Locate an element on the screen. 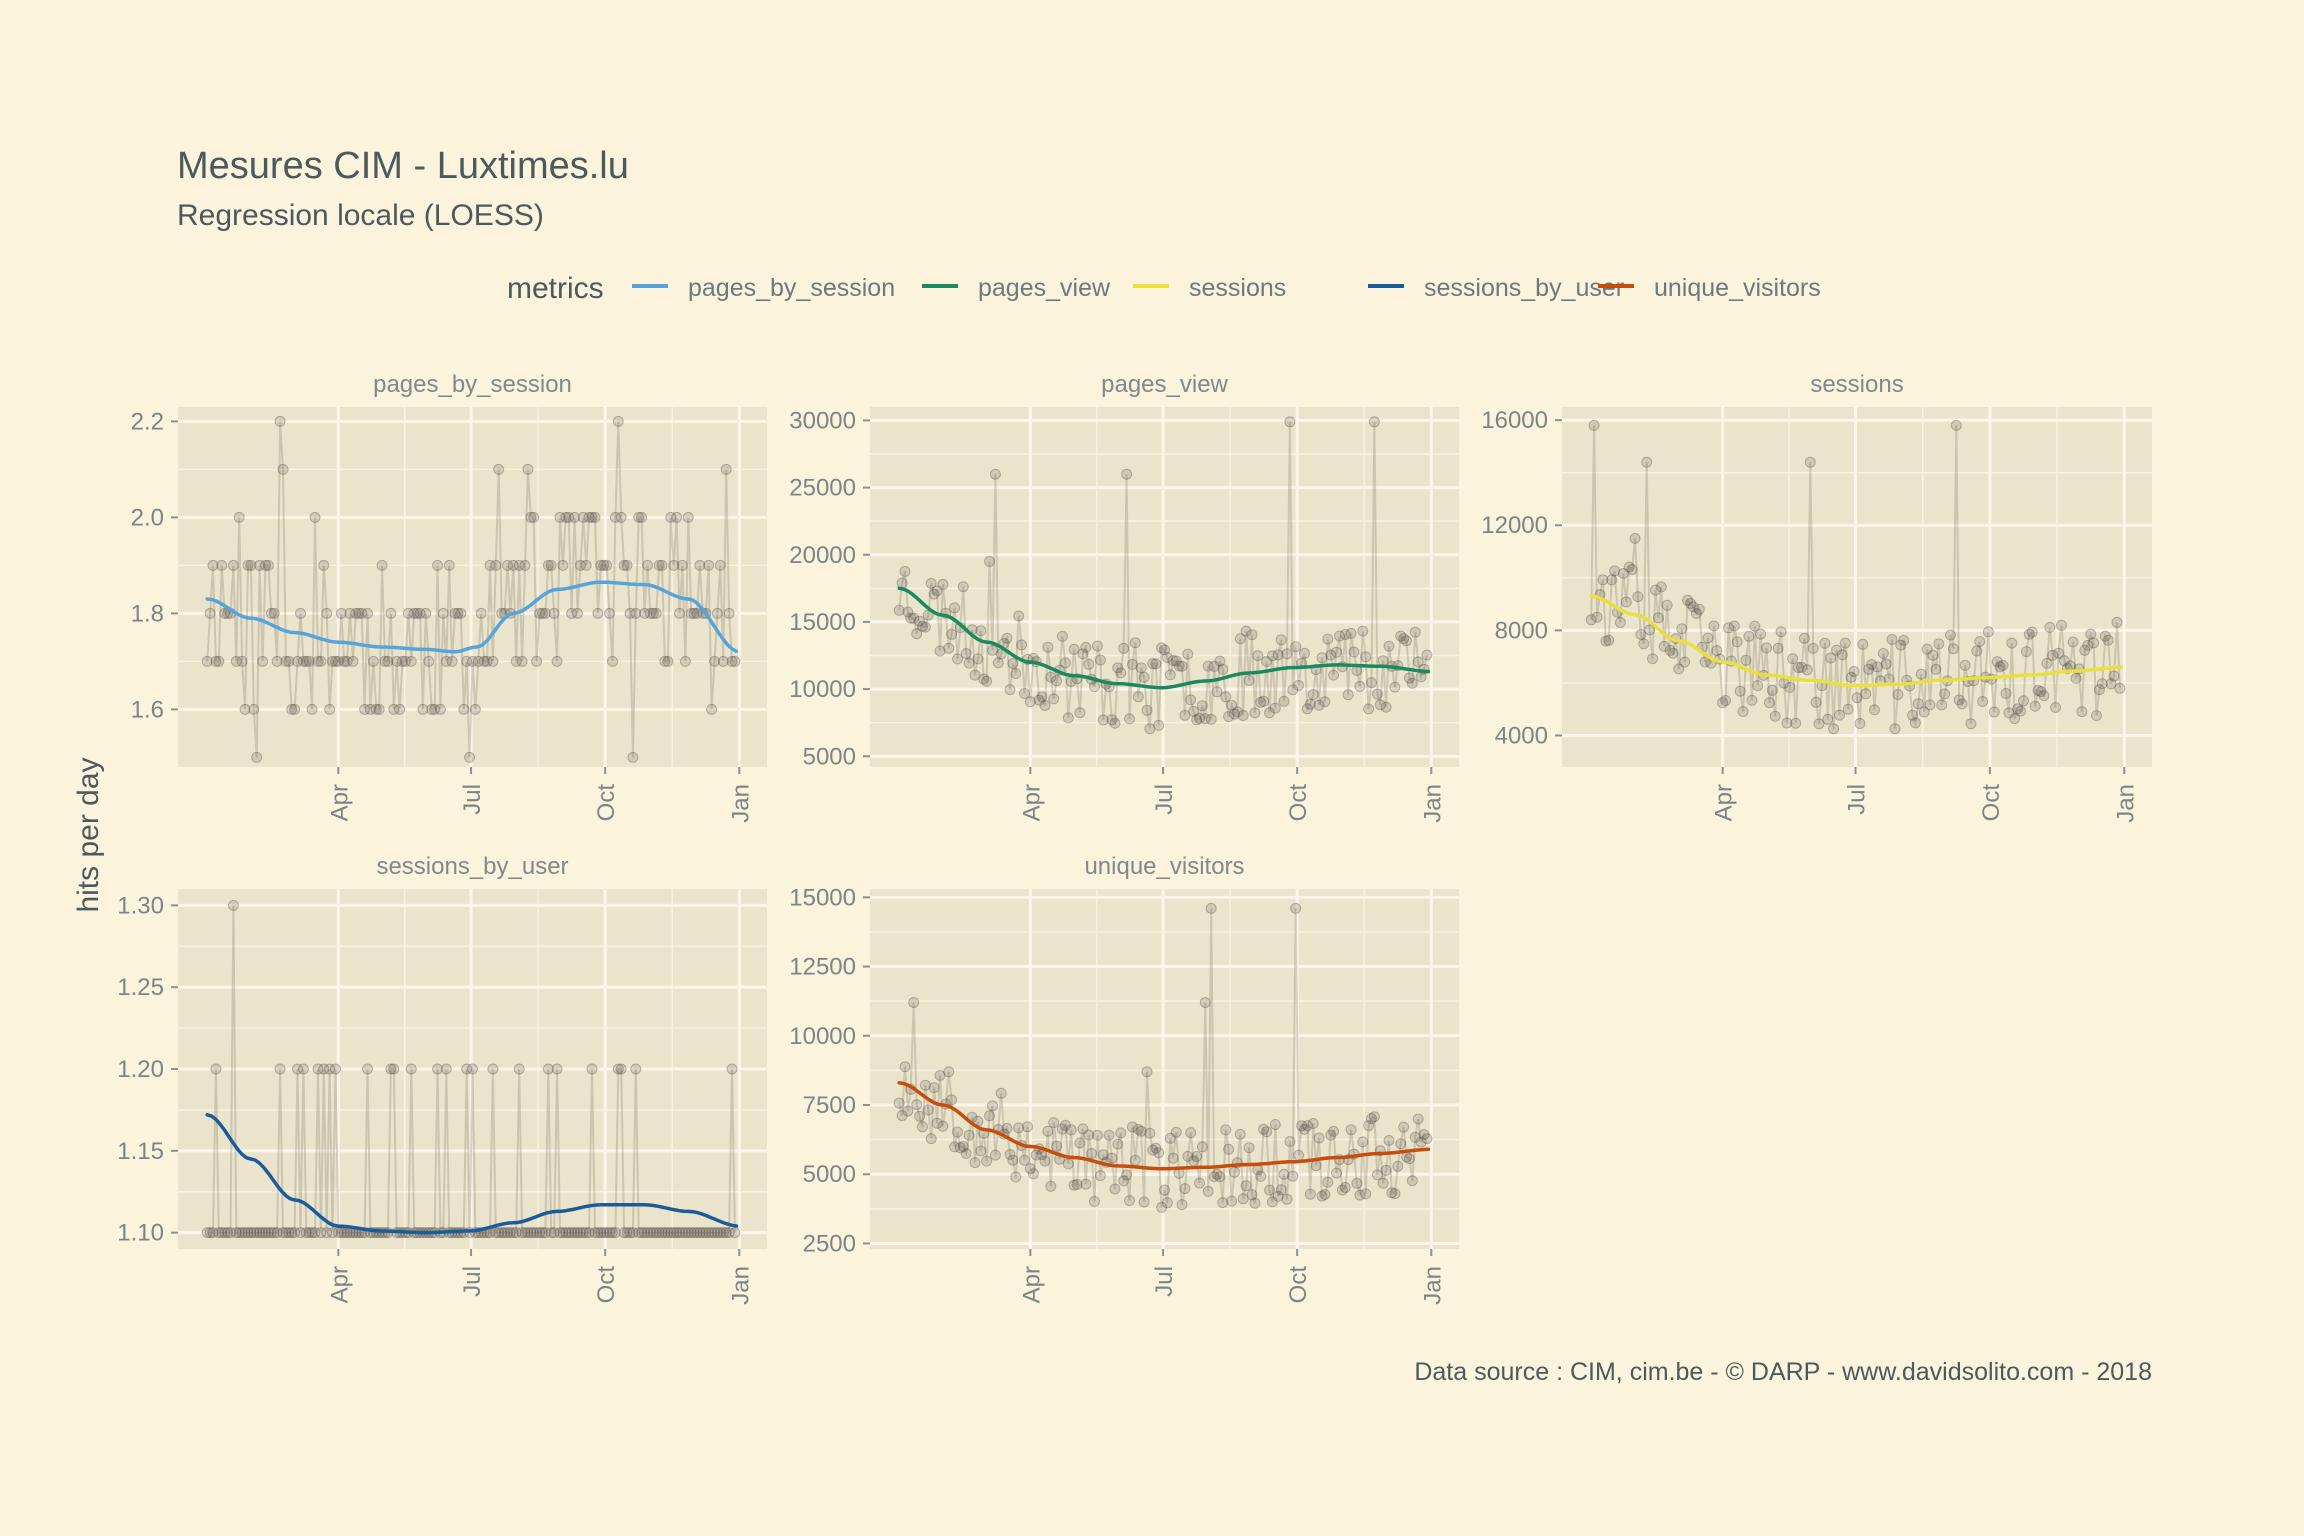 The height and width of the screenshot is (1536, 2304). panel-title: pages_by_session is located at coordinates (472, 384).